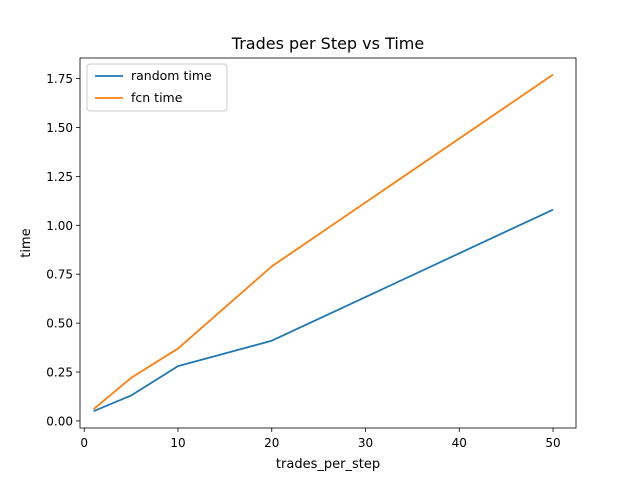  What do you see at coordinates (271, 443) in the screenshot?
I see `x-tick-label: 20` at bounding box center [271, 443].